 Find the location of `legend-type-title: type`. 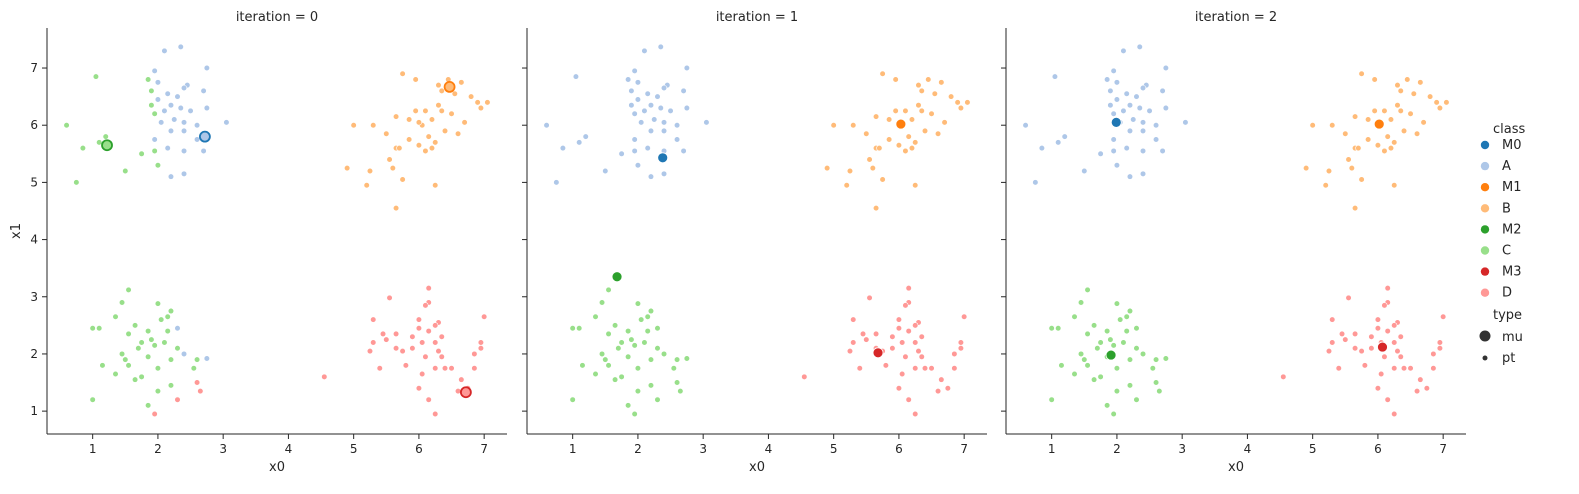

legend-type-title: type is located at coordinates (1507, 315).